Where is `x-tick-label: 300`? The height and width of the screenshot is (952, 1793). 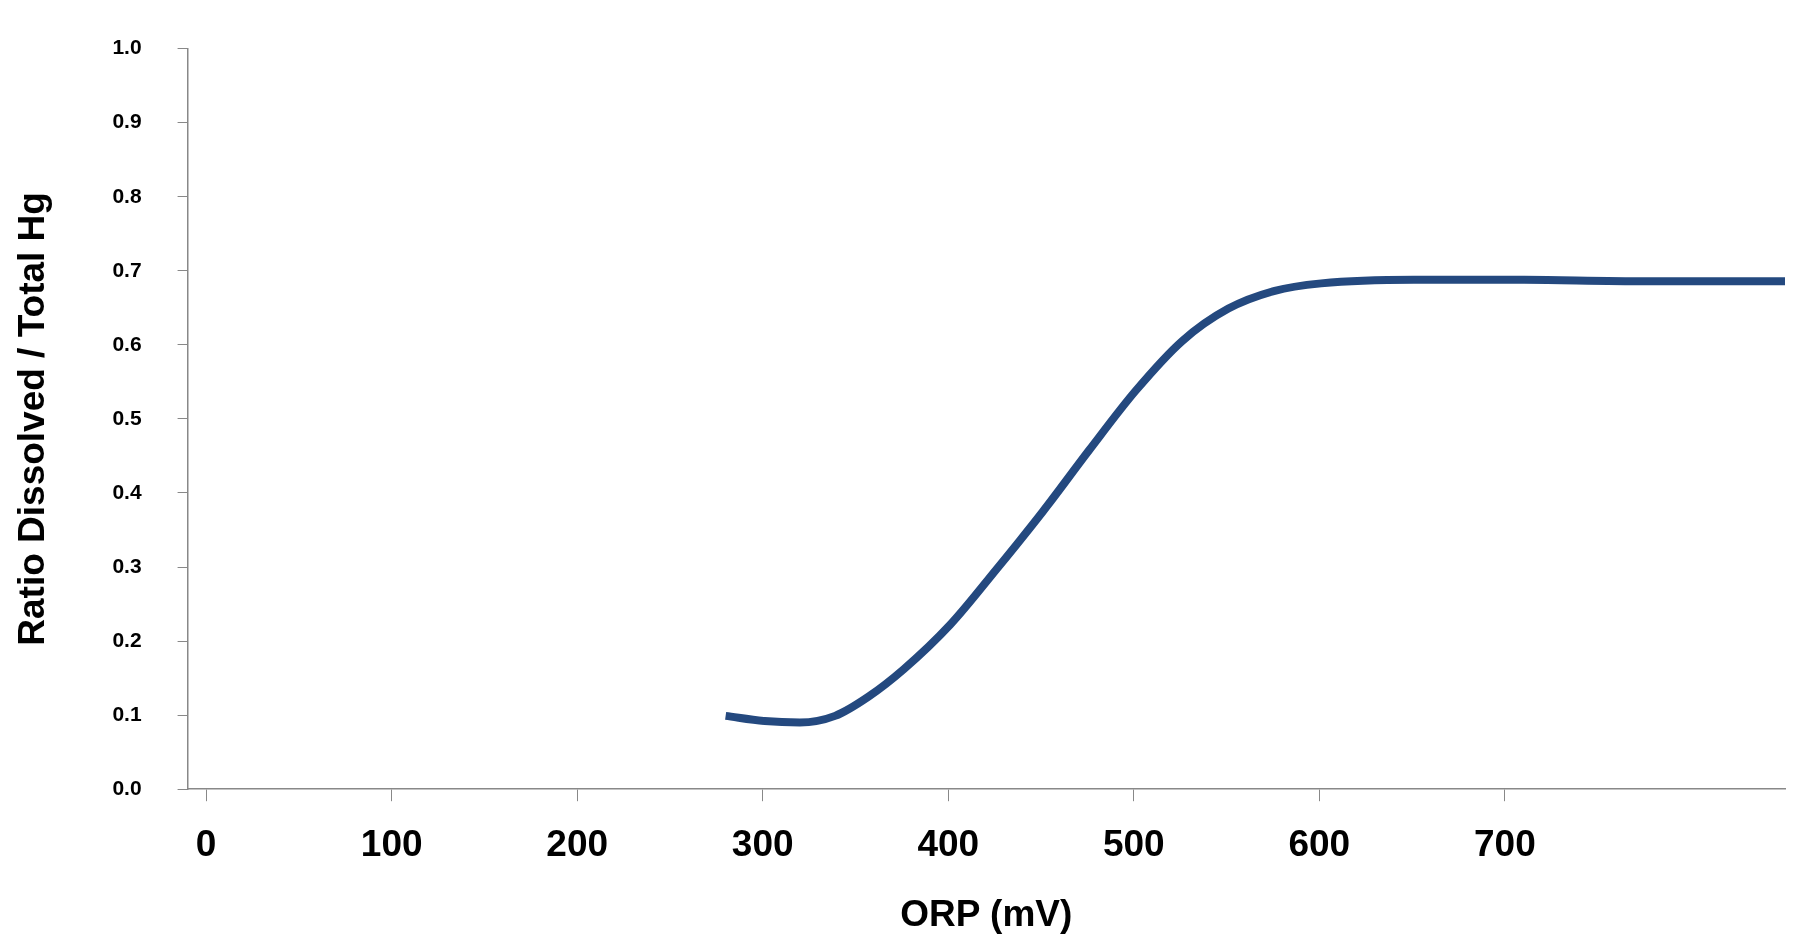 x-tick-label: 300 is located at coordinates (762, 843).